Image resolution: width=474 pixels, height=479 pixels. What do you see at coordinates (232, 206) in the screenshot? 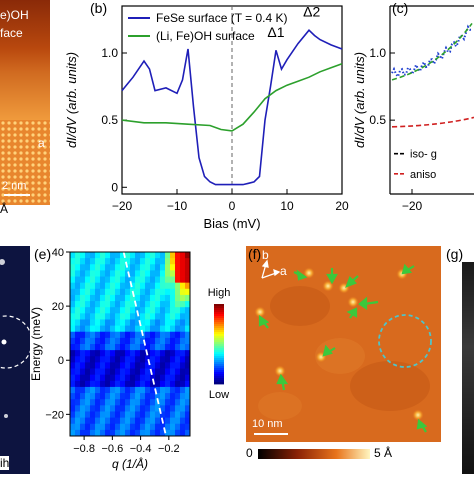
I see `x-tick-label-b: 0` at bounding box center [232, 206].